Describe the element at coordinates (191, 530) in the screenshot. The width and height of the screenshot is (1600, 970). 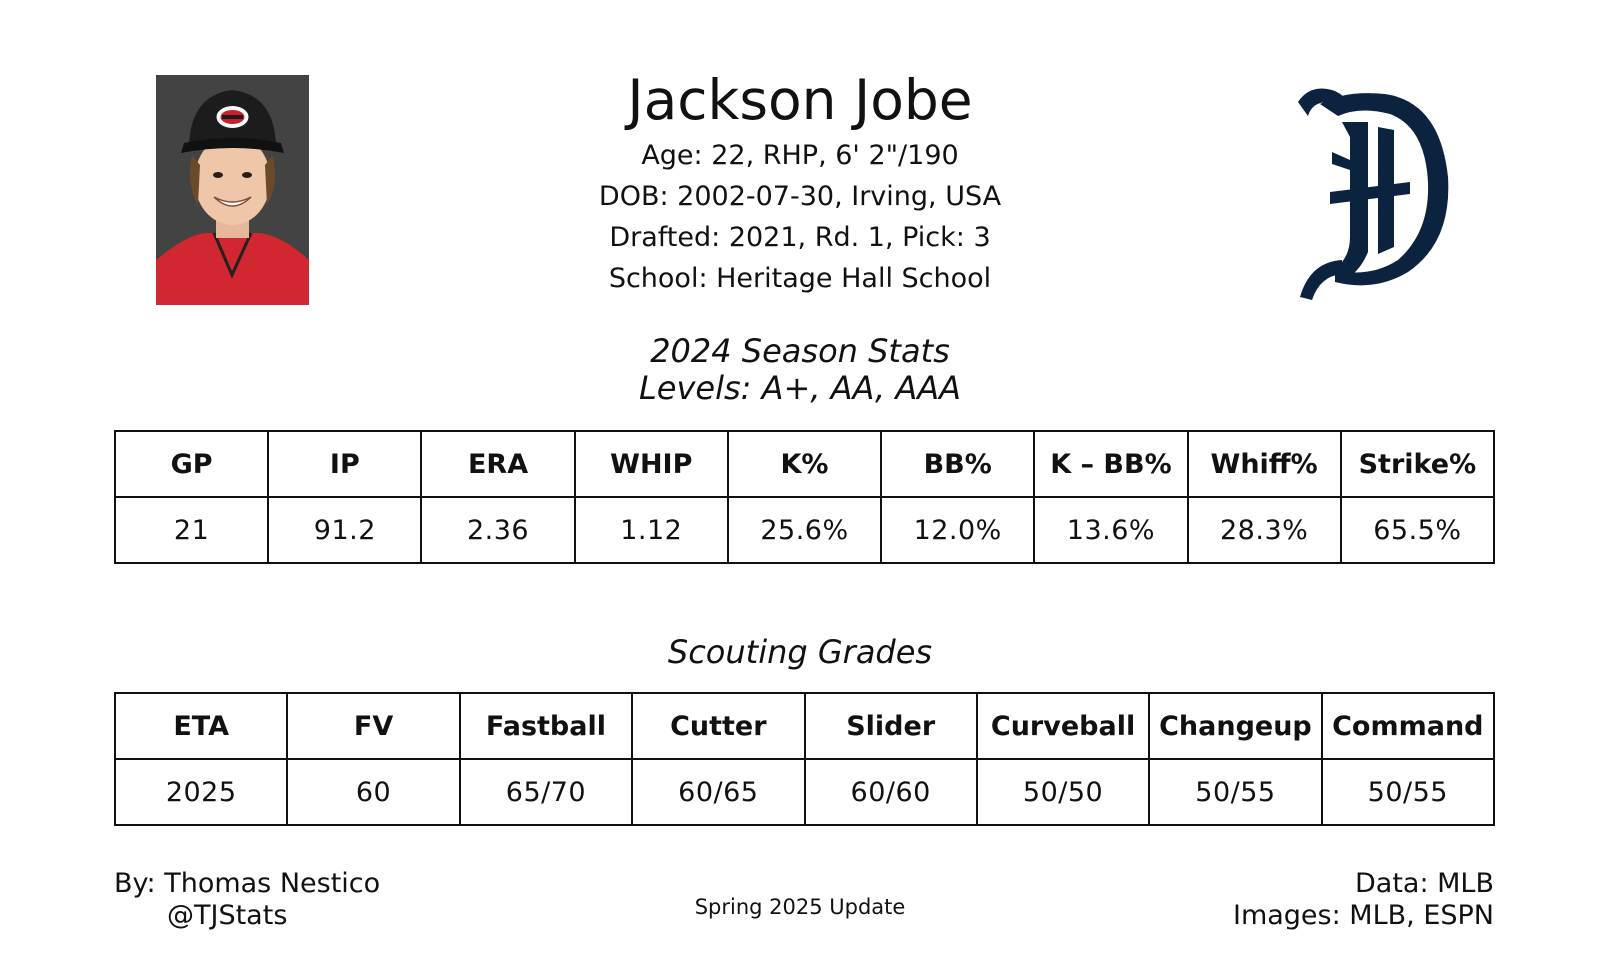
I see `stats-value-cell: 21` at that location.